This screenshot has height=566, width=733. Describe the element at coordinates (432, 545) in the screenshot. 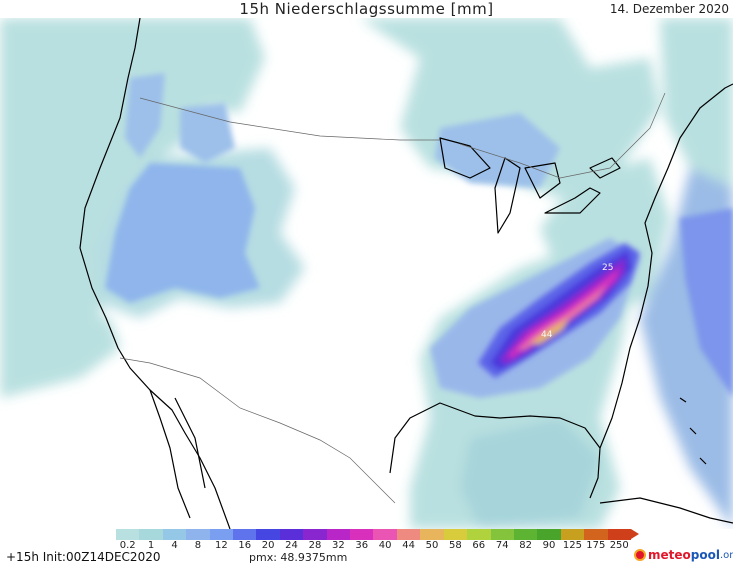

I see `colorbar-tick-label: 50` at that location.